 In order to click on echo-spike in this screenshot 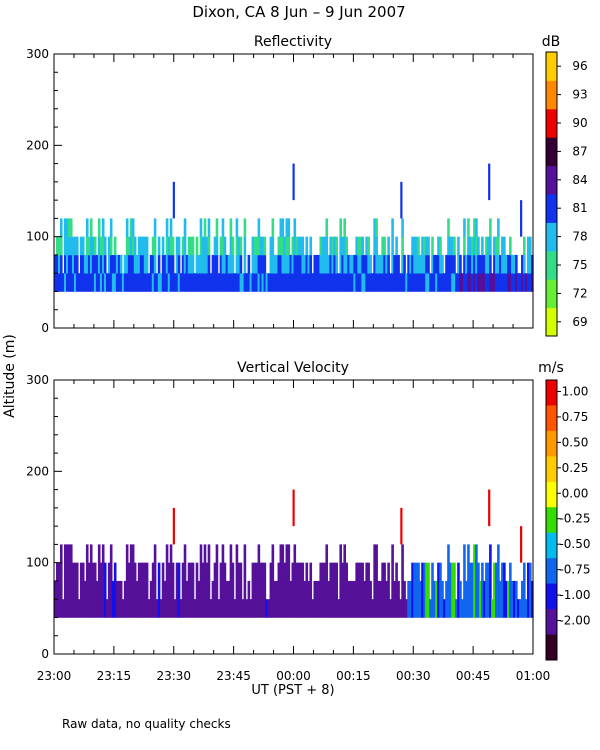, I will do `click(173, 200)`.